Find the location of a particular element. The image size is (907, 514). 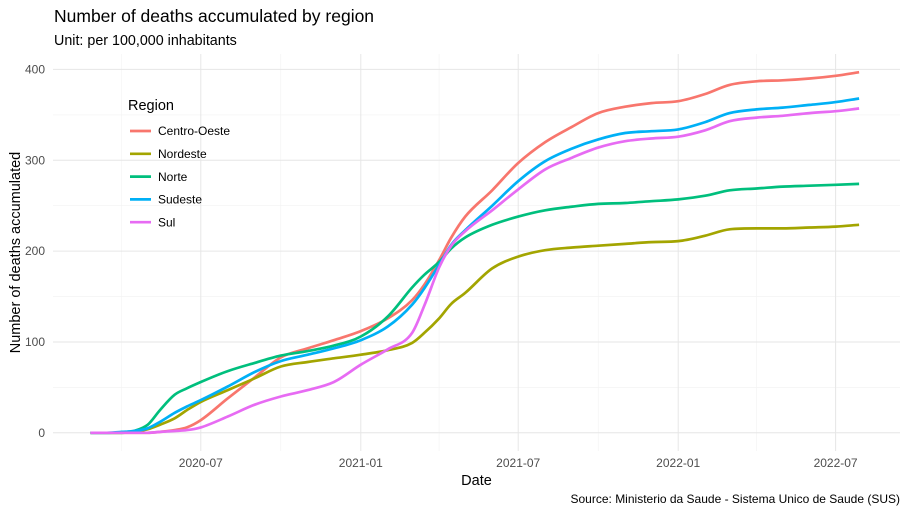

y-tick-label: 100 is located at coordinates (35, 342).